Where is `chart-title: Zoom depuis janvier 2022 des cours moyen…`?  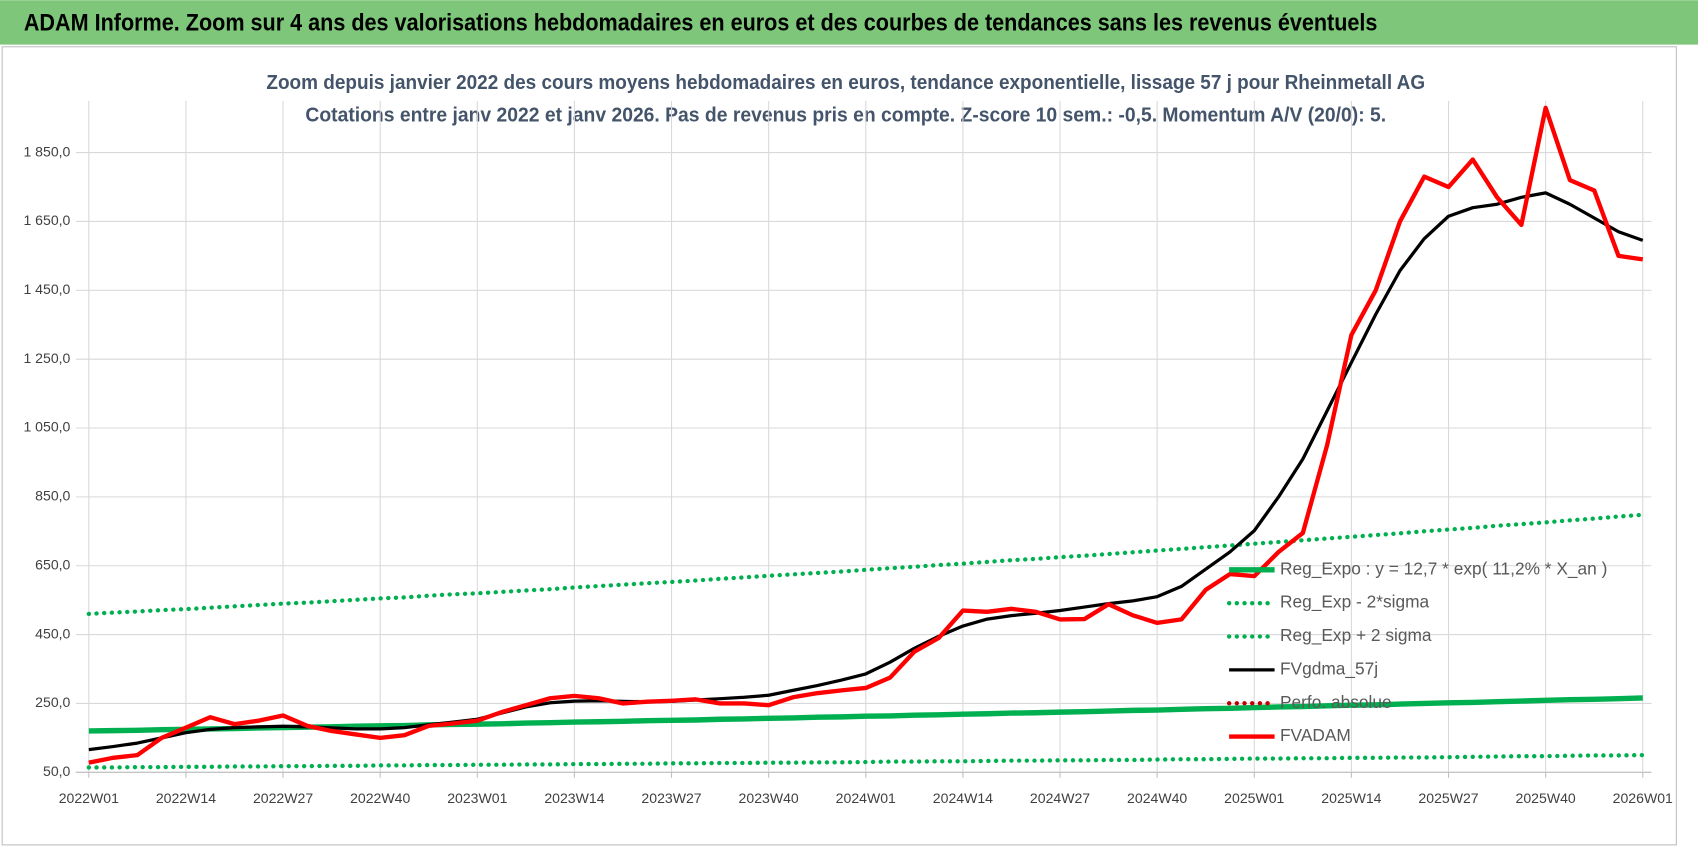
chart-title: Zoom depuis janvier 2022 des cours moyen… is located at coordinates (845, 82).